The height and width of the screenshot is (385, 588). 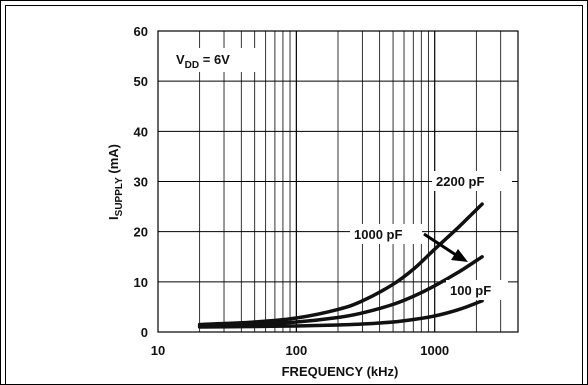 I want to click on y-tick-label-40: 40, so click(x=141, y=131).